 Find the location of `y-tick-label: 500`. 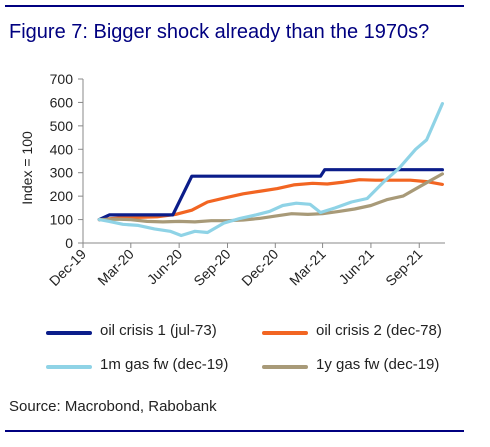

y-tick-label: 500 is located at coordinates (62, 126).